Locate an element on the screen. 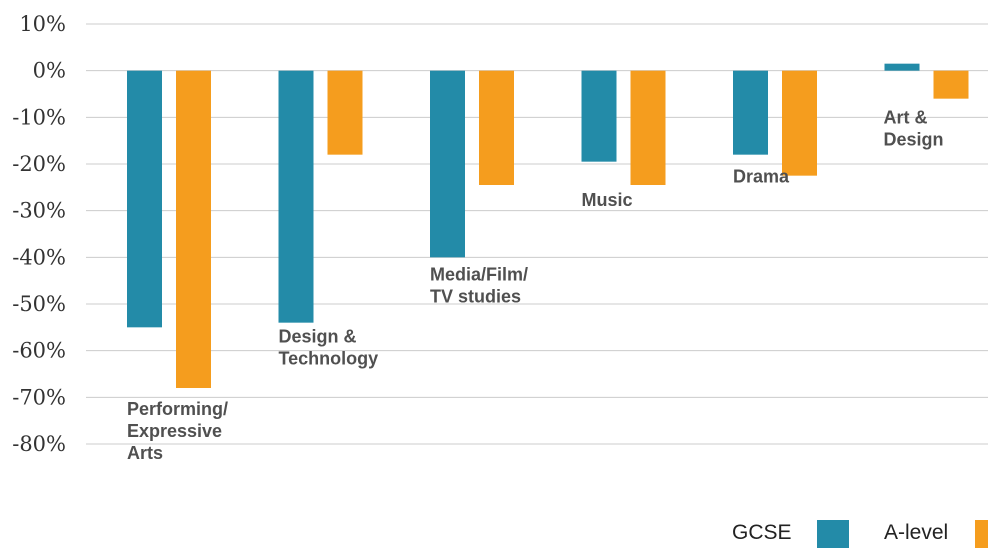 This screenshot has width=988, height=548. y-axis-tick-labels: 10% 0% -10% -20% -30% -40% -50% -60% -70% -80% is located at coordinates (39, 234).